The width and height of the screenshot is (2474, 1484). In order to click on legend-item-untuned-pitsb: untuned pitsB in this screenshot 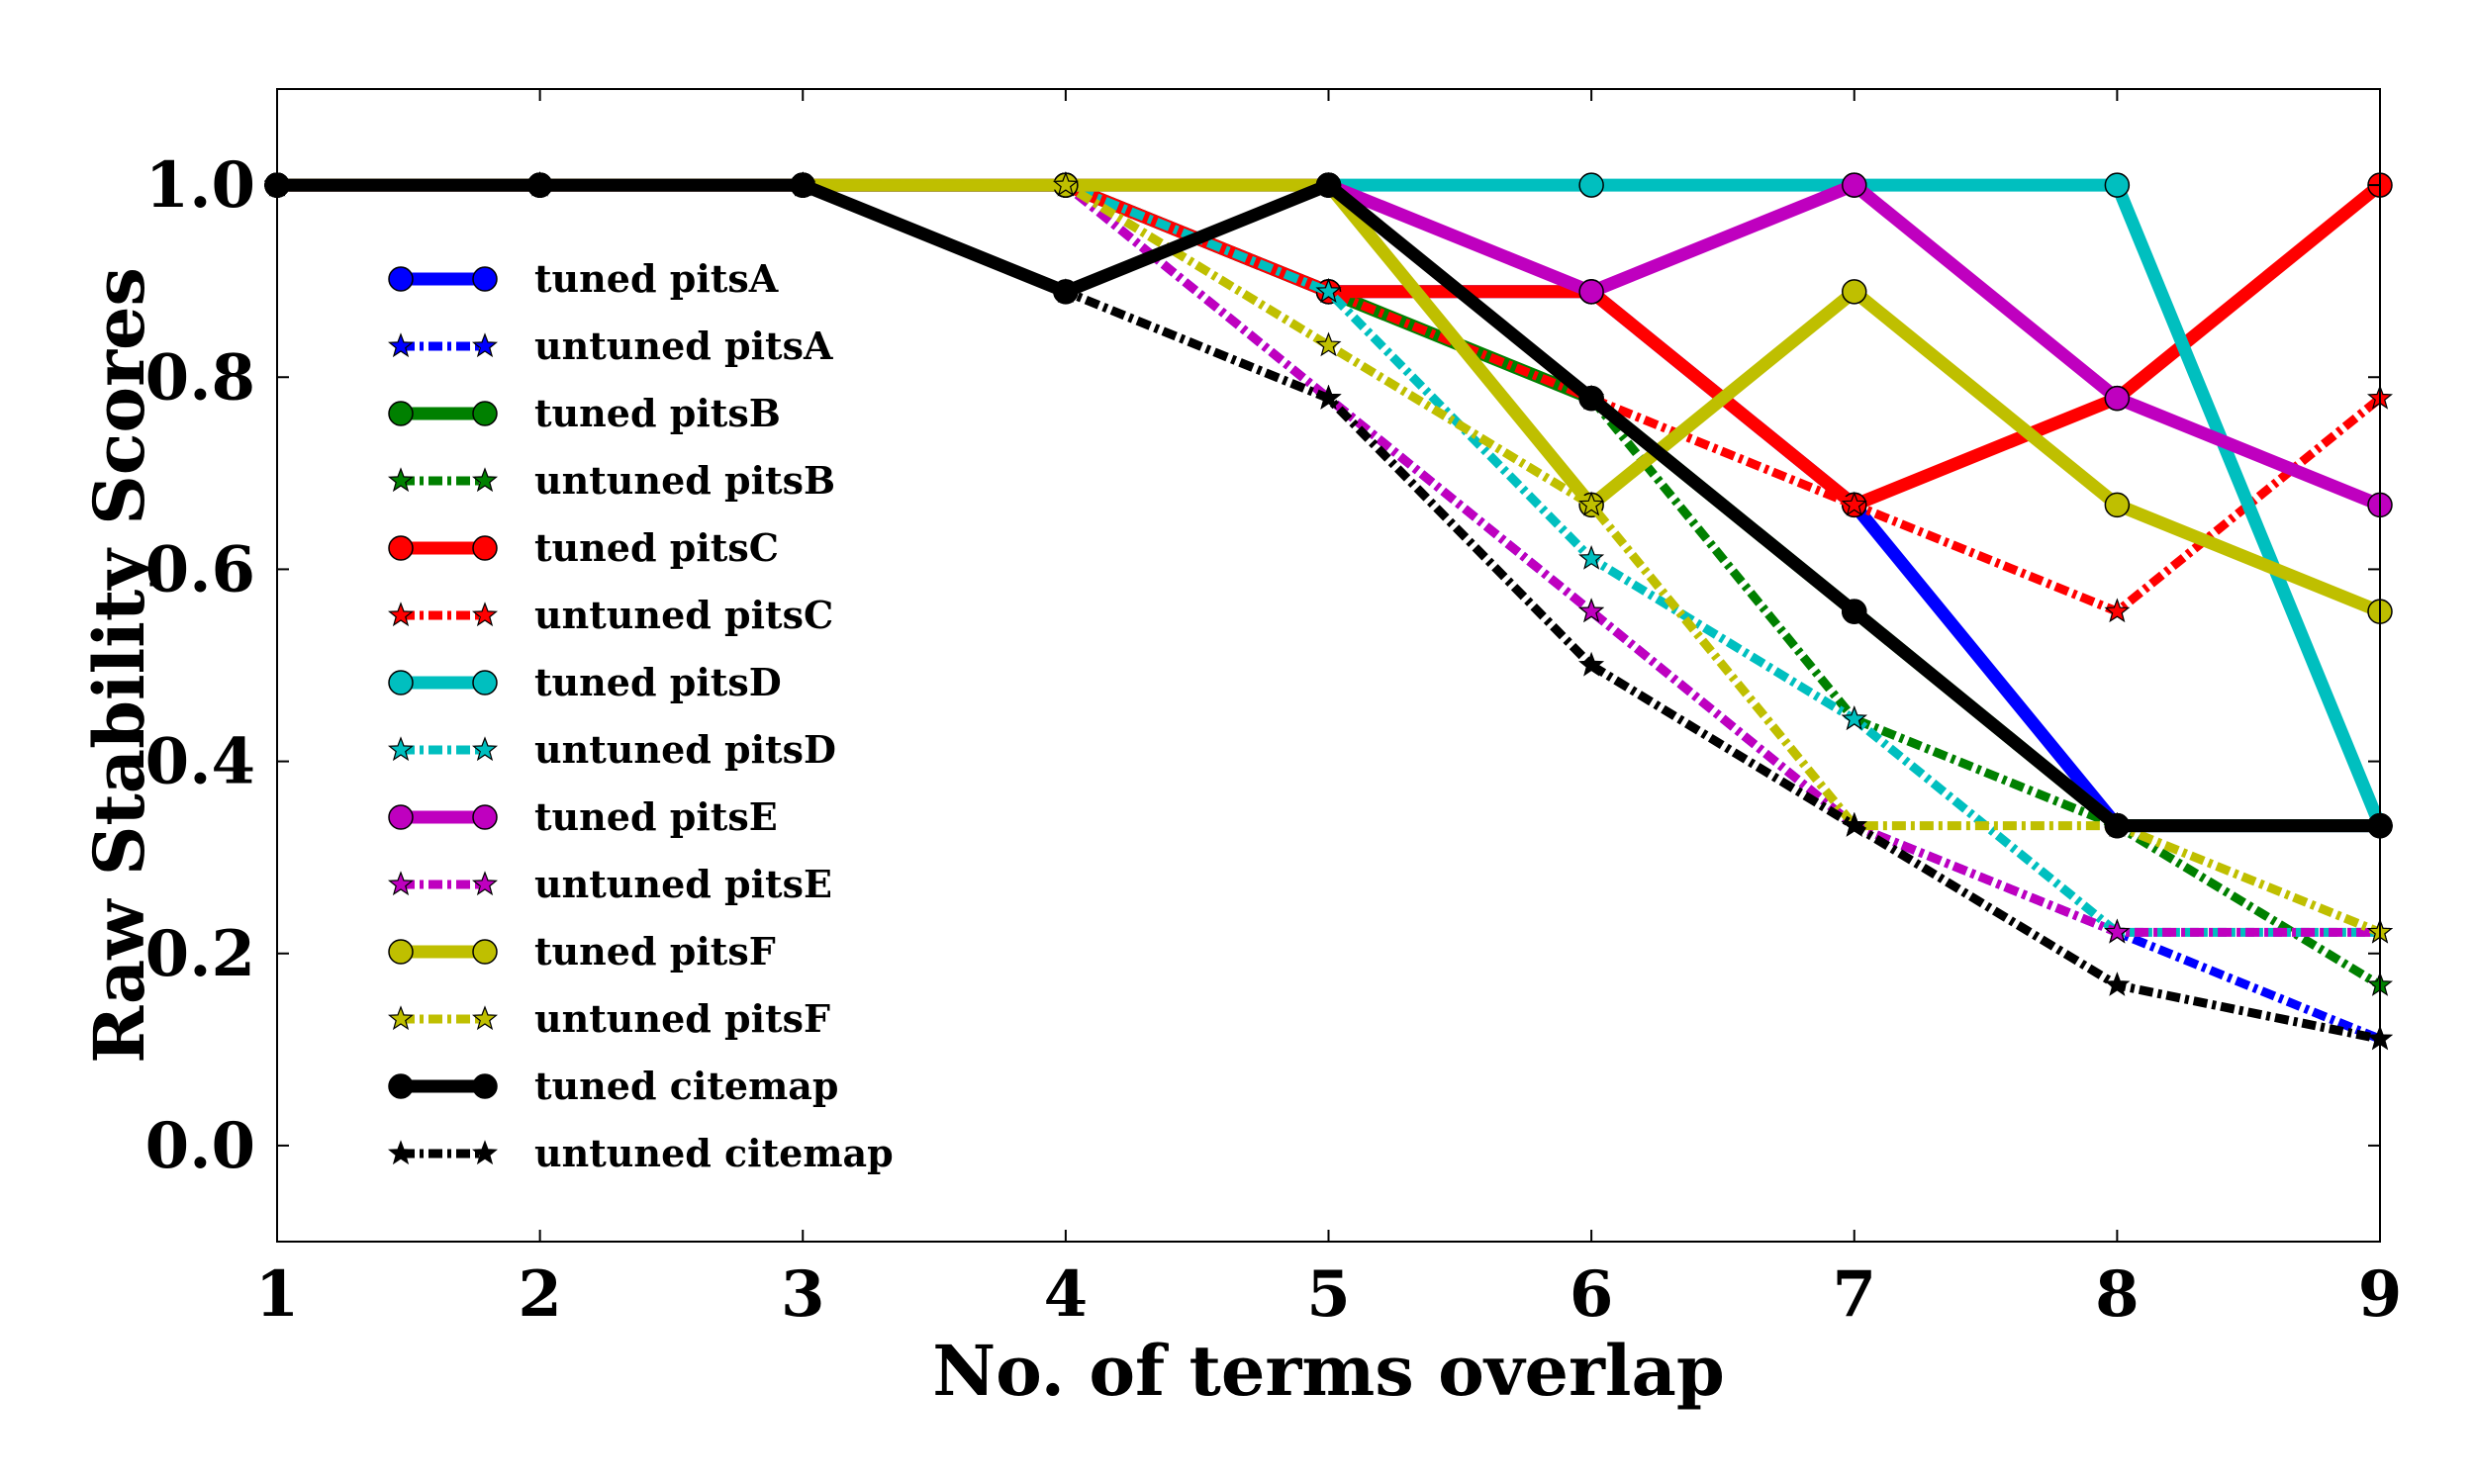, I will do `click(611, 480)`.